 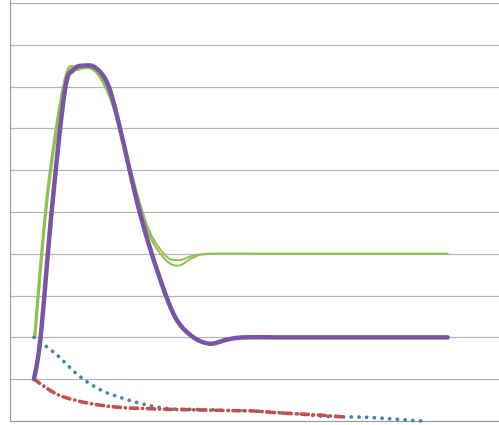 I want to click on series-line-red, so click(x=188, y=398).